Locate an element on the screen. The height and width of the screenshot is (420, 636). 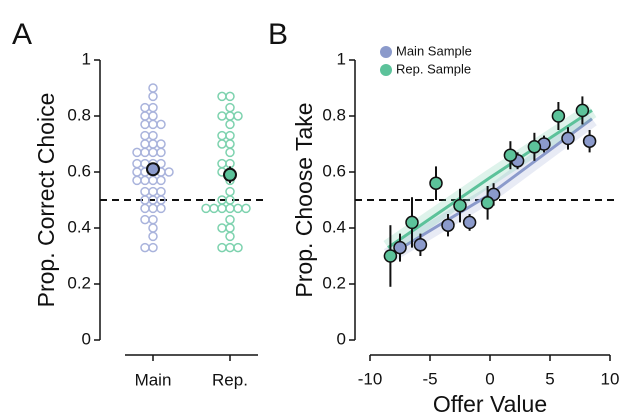
y-axis-label: Prop. Choose Take is located at coordinates (304, 199).